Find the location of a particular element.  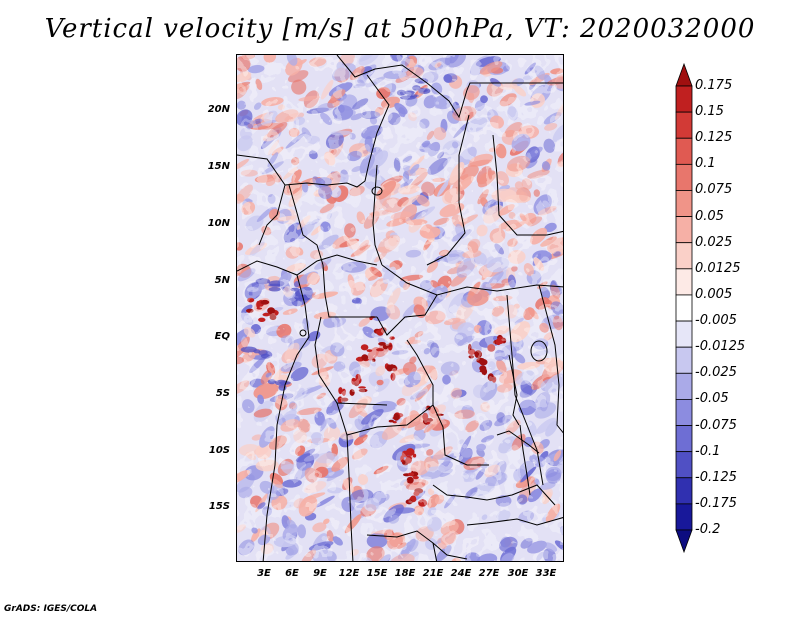

lon-label: 9E is located at coordinates (320, 573).